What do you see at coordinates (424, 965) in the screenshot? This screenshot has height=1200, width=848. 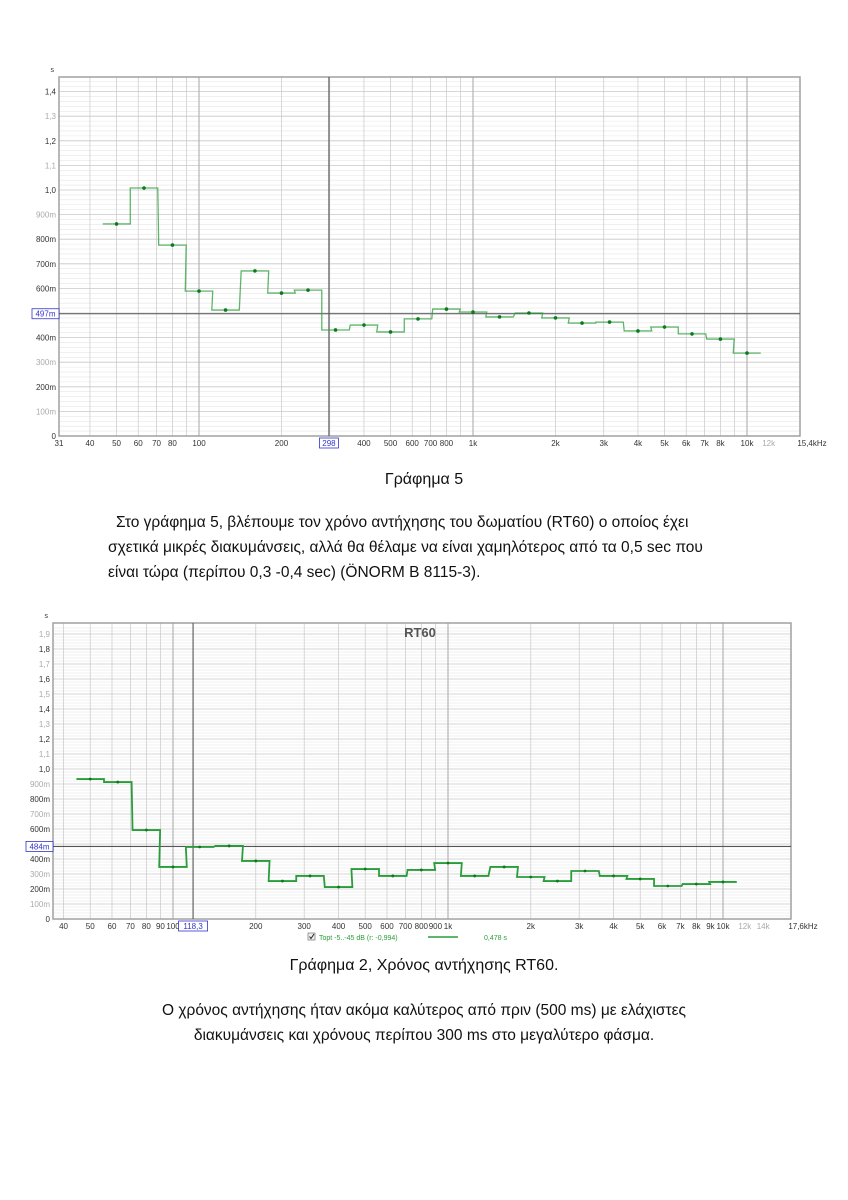 I see `caption-figure-2: Γράφημα 2, Χρόνος αντήχησης RT60.` at bounding box center [424, 965].